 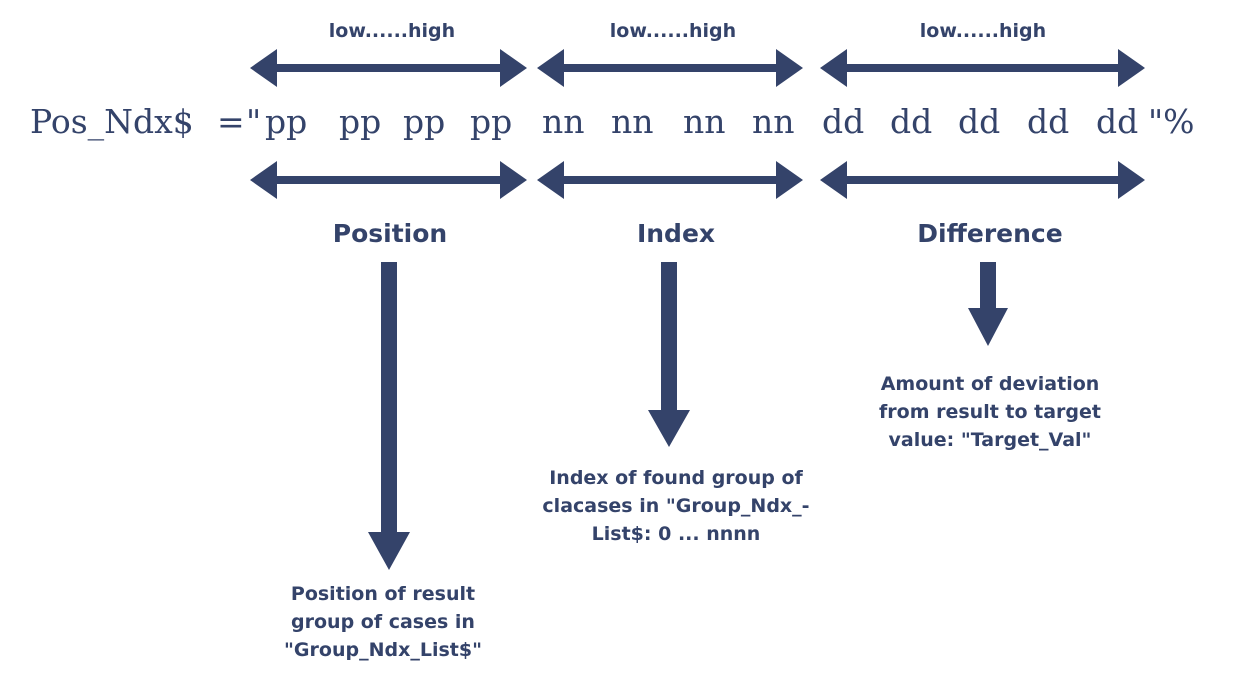 I want to click on down-arrow-difference-icon, so click(x=988, y=304).